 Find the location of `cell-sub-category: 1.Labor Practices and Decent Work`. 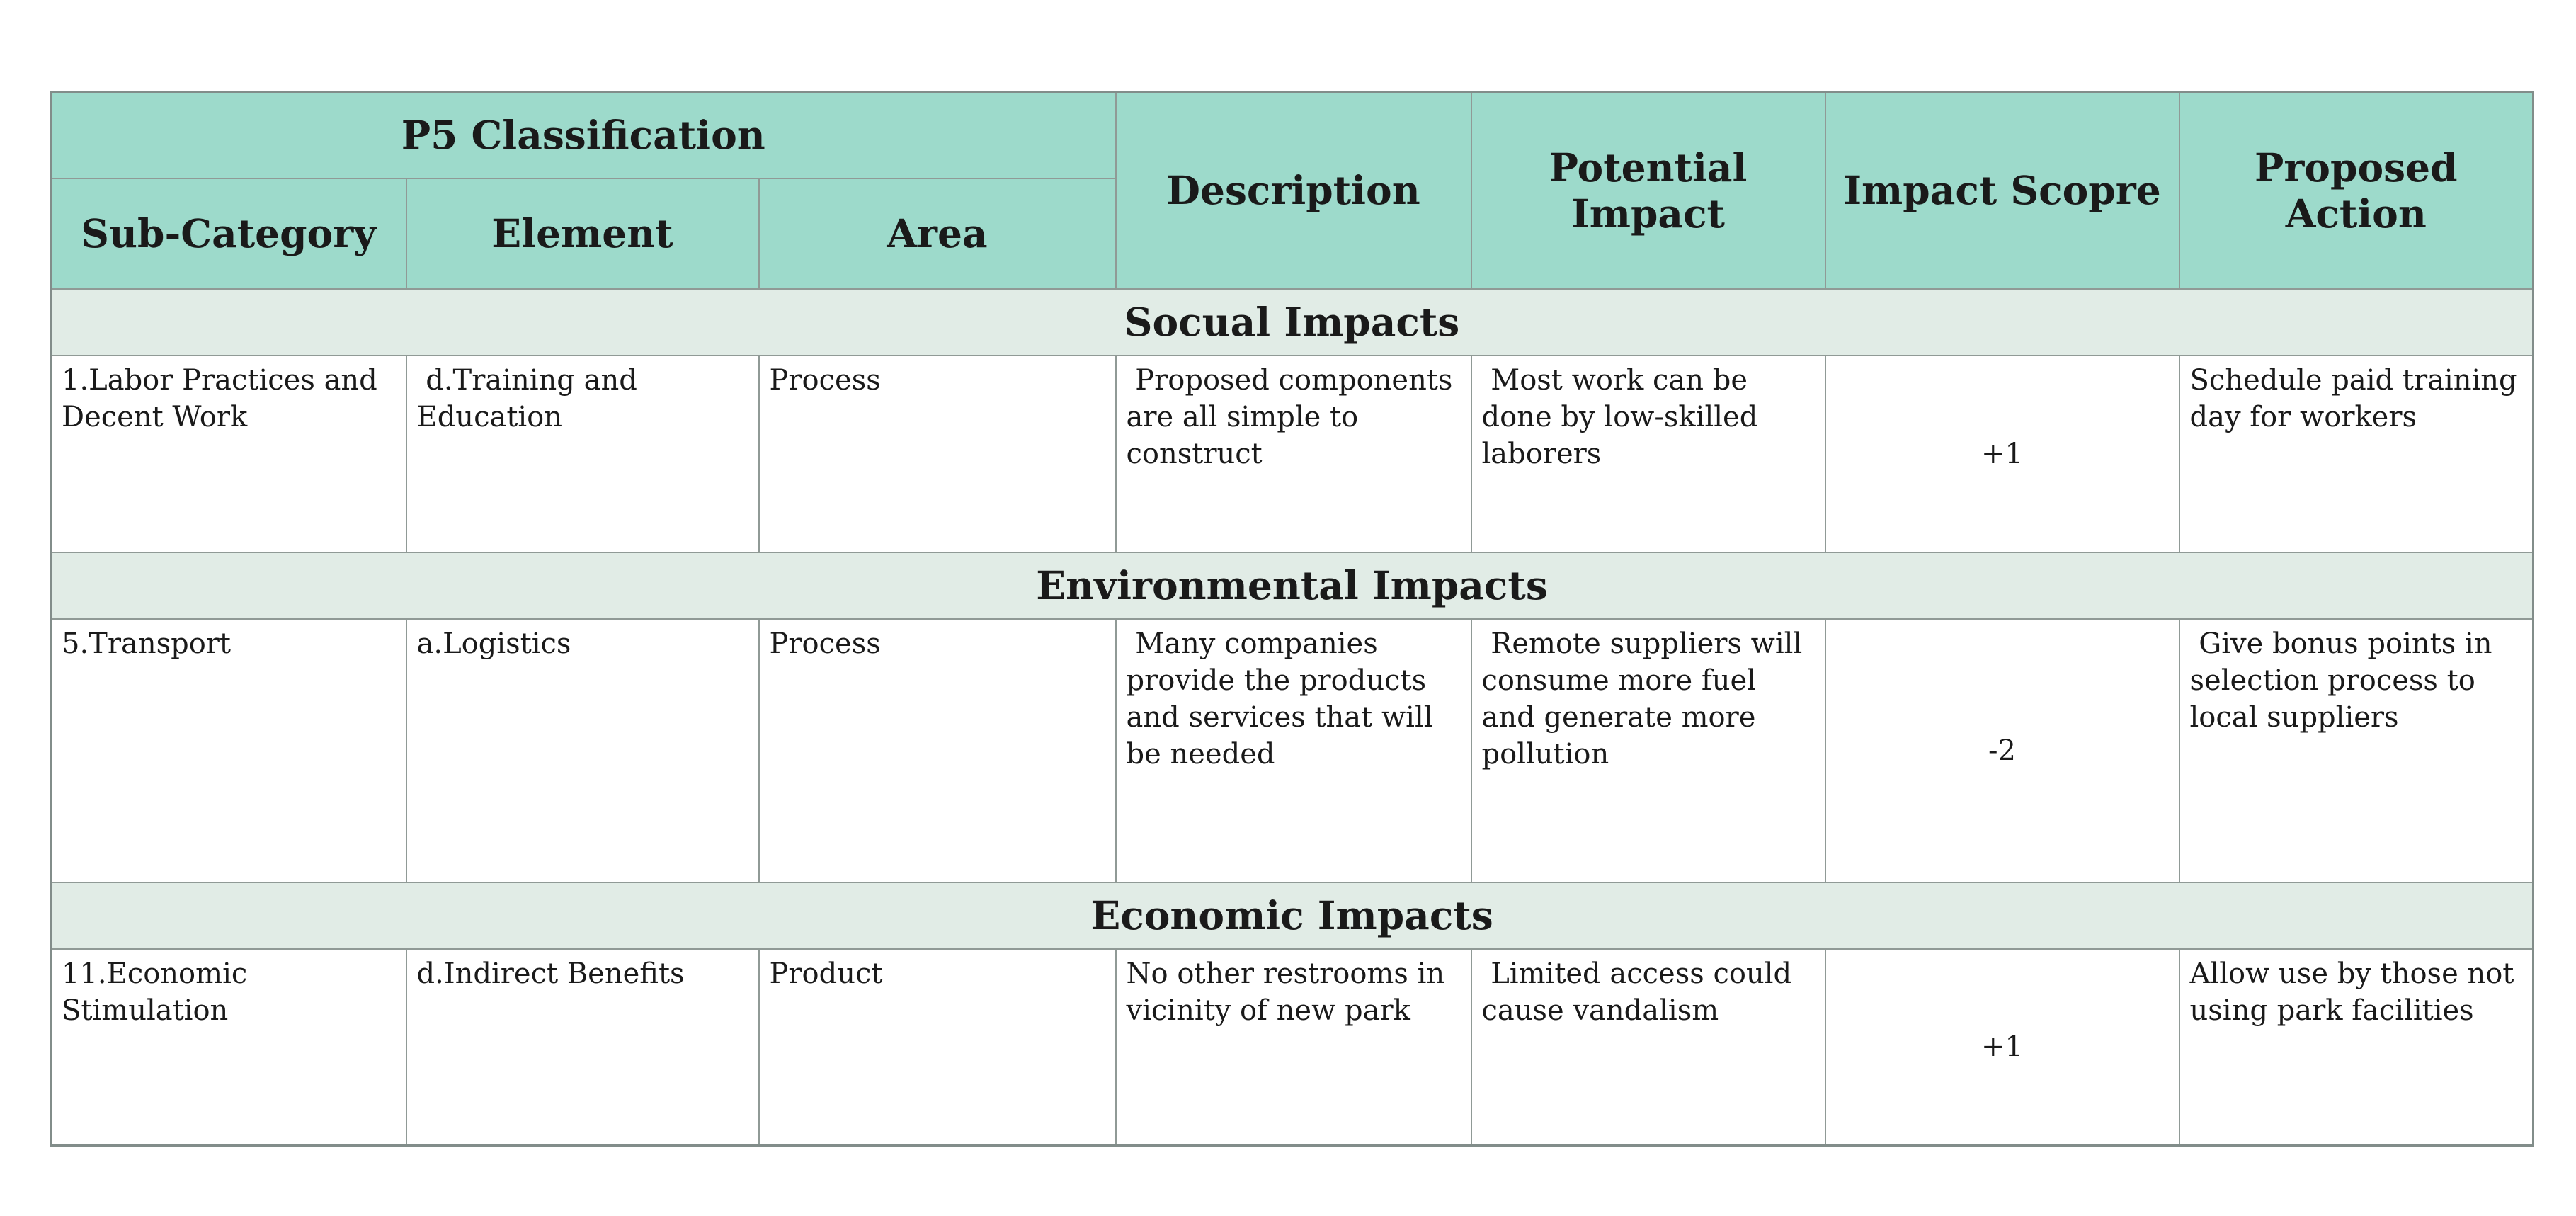

cell-sub-category: 1.Labor Practices and Decent Work is located at coordinates (228, 453).